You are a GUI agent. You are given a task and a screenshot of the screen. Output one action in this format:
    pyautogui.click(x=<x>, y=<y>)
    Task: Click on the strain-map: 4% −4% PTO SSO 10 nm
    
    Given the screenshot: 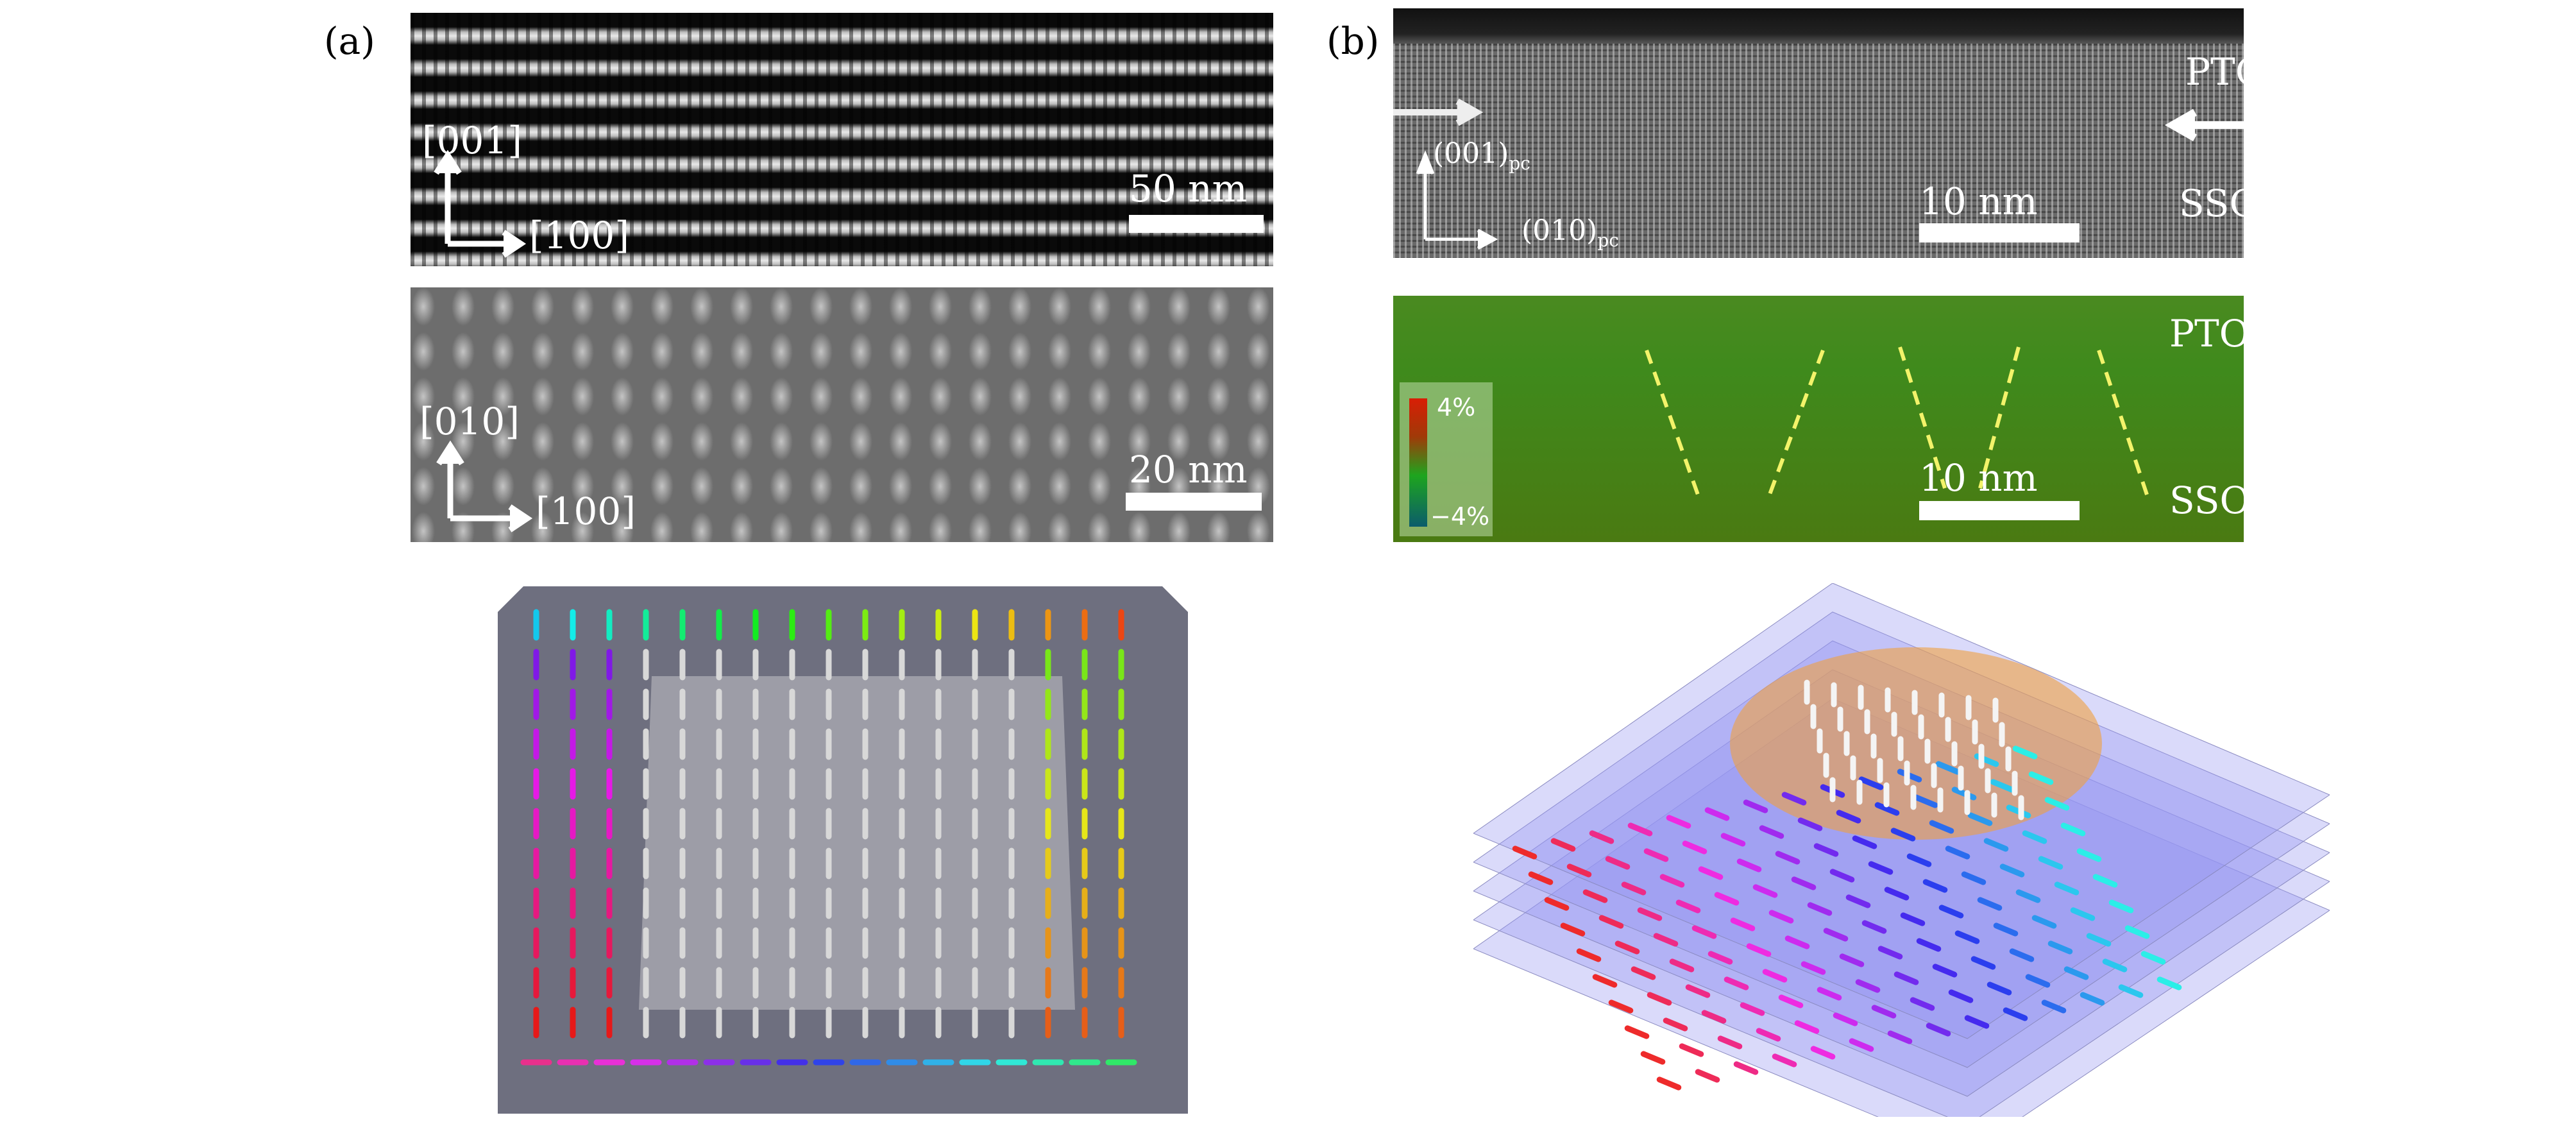 What is the action you would take?
    pyautogui.click(x=1818, y=419)
    